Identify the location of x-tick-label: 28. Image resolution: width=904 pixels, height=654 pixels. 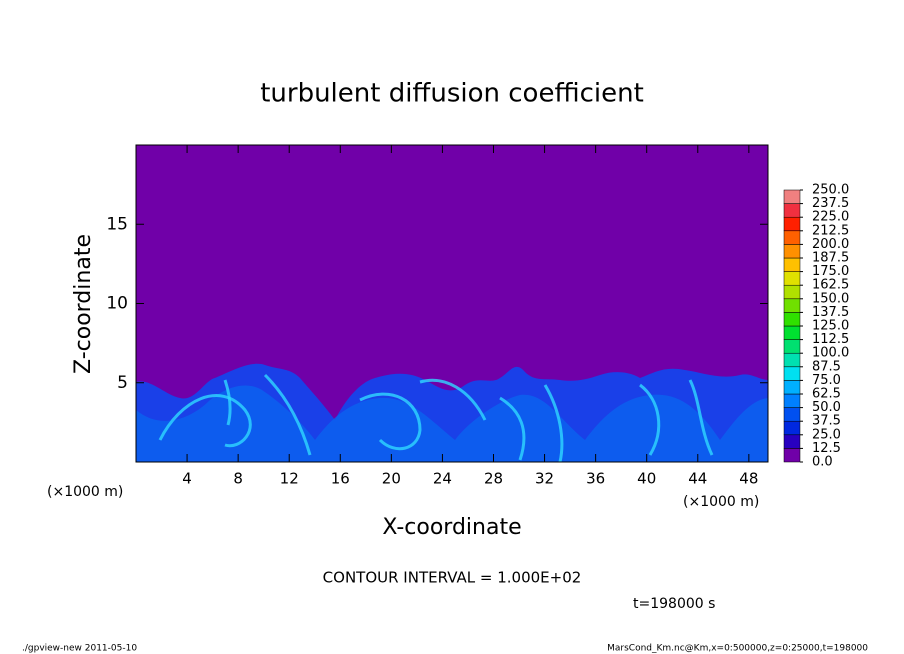
(493, 479).